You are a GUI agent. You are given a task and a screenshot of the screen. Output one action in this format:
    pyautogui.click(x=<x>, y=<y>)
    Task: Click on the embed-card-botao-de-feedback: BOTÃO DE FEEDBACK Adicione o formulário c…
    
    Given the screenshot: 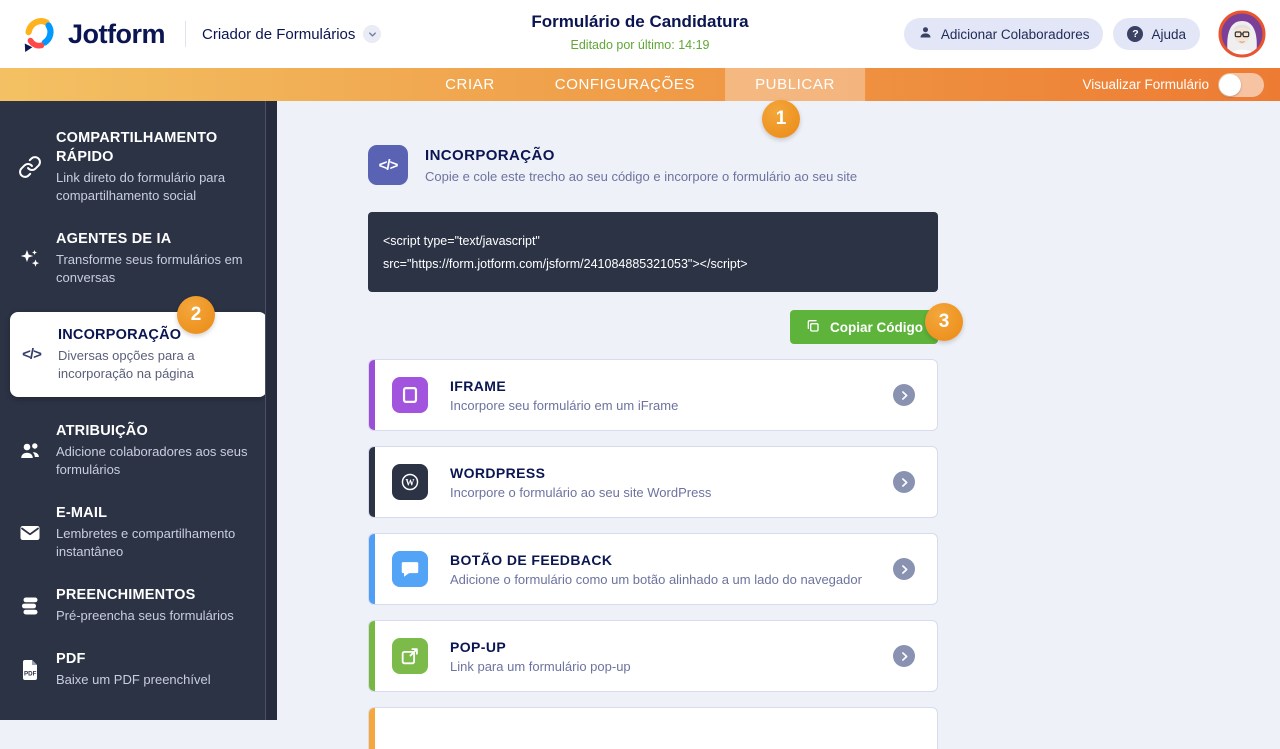 What is the action you would take?
    pyautogui.click(x=653, y=569)
    